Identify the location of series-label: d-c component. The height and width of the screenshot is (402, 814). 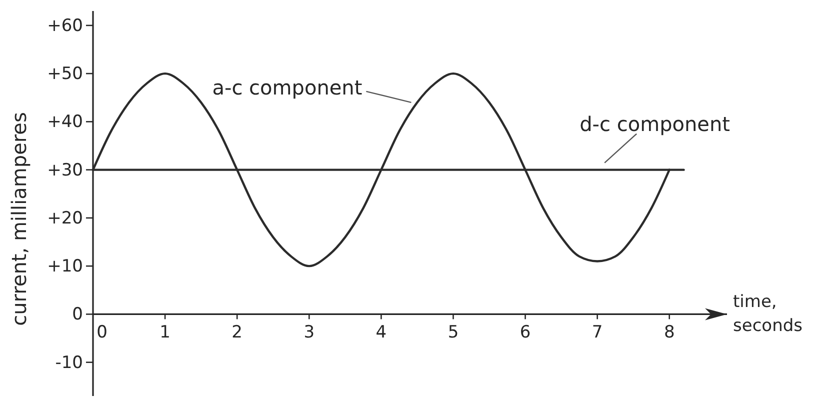
(655, 124).